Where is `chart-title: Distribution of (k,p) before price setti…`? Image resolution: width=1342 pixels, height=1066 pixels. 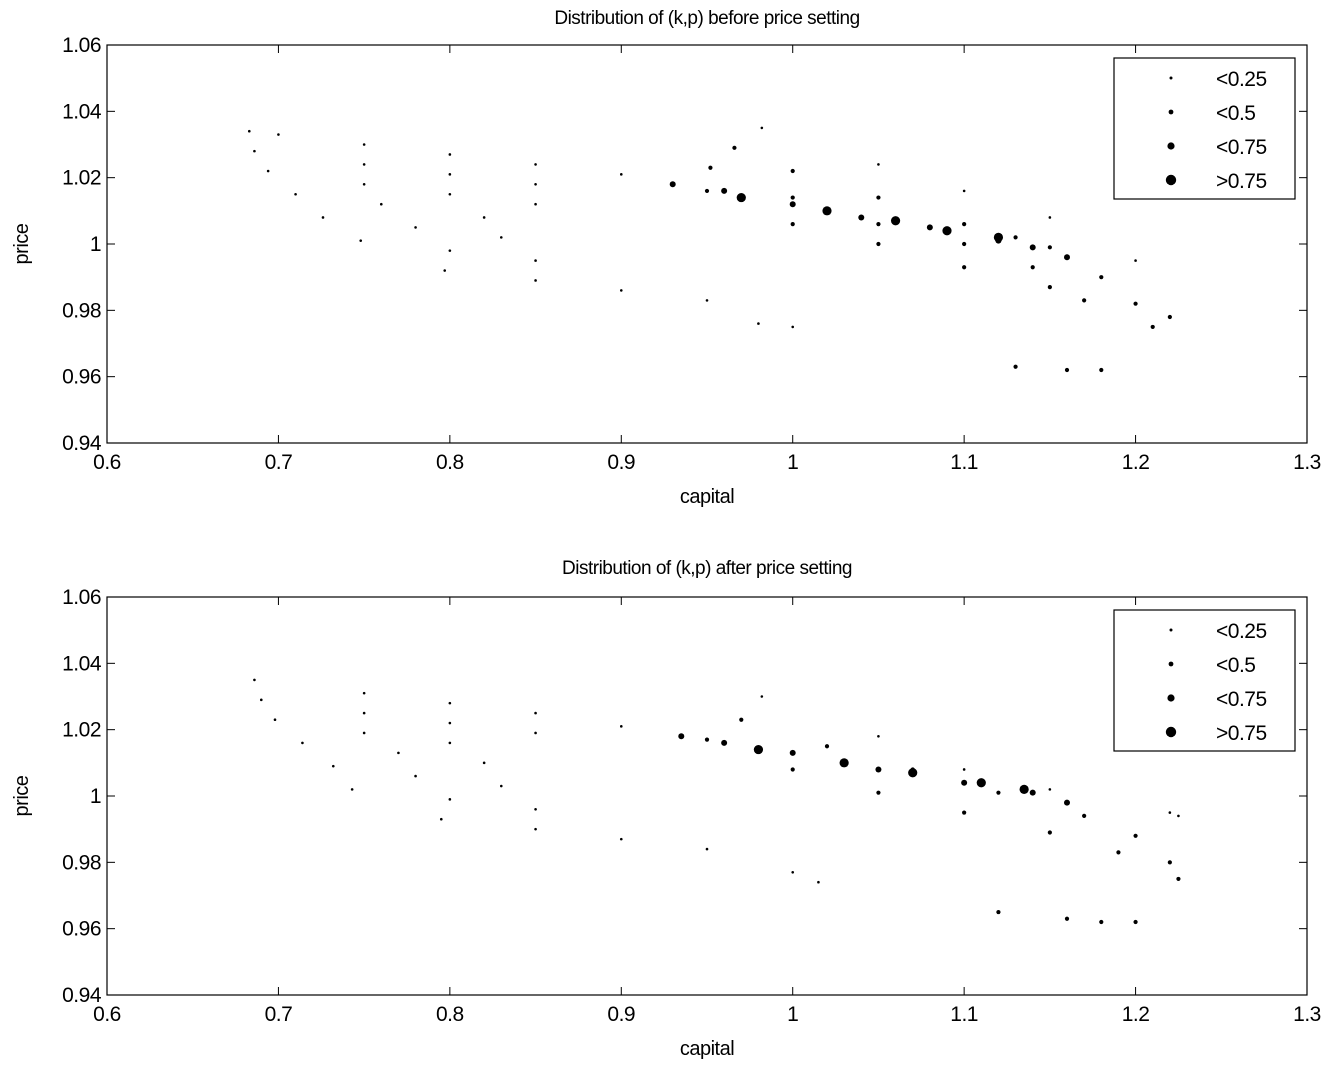
chart-title: Distribution of (k,p) before price setti… is located at coordinates (706, 18).